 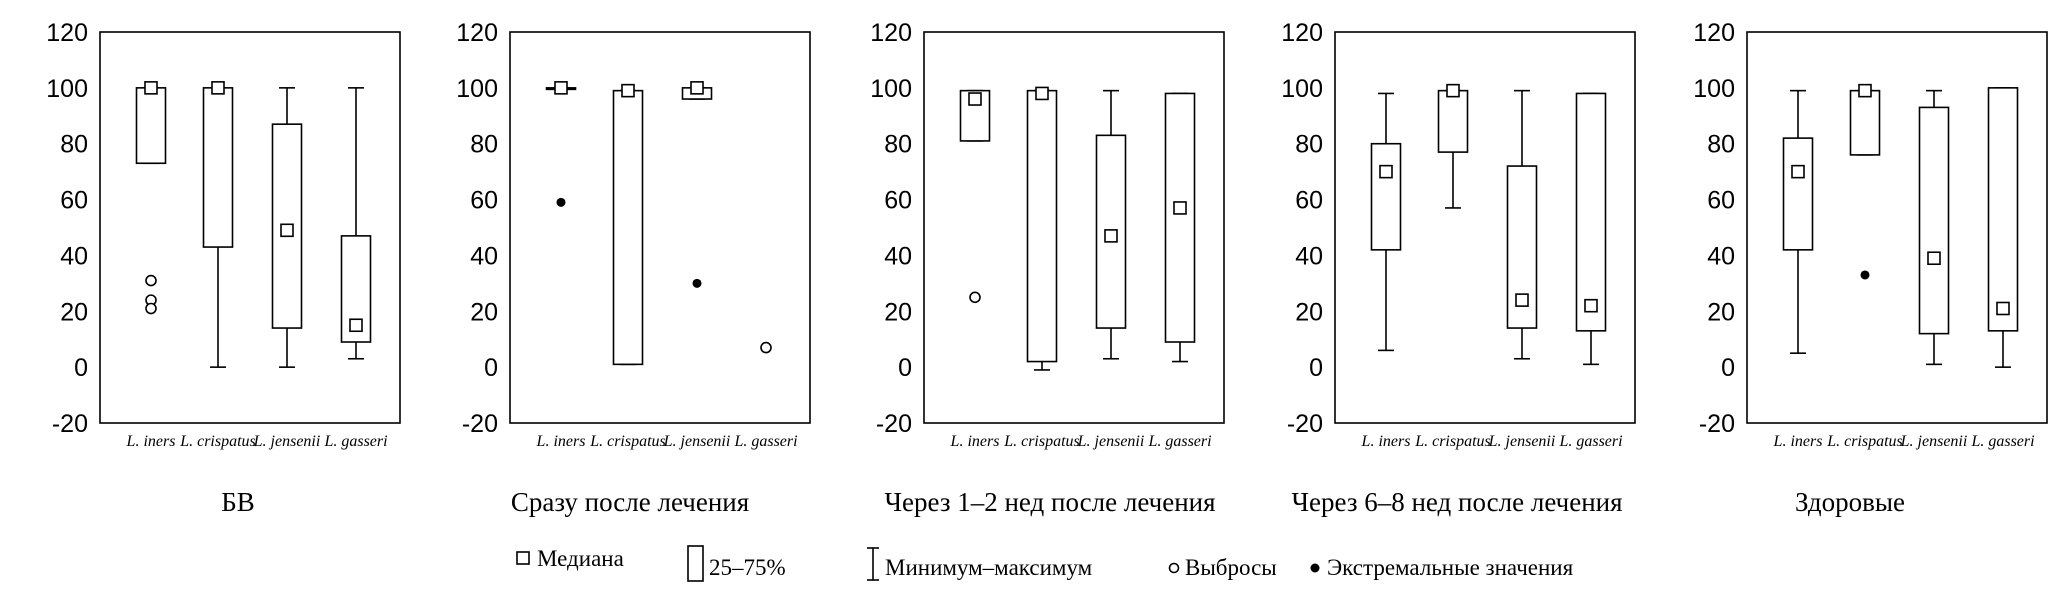 I want to click on panel-title: Здоровые, so click(x=1850, y=502).